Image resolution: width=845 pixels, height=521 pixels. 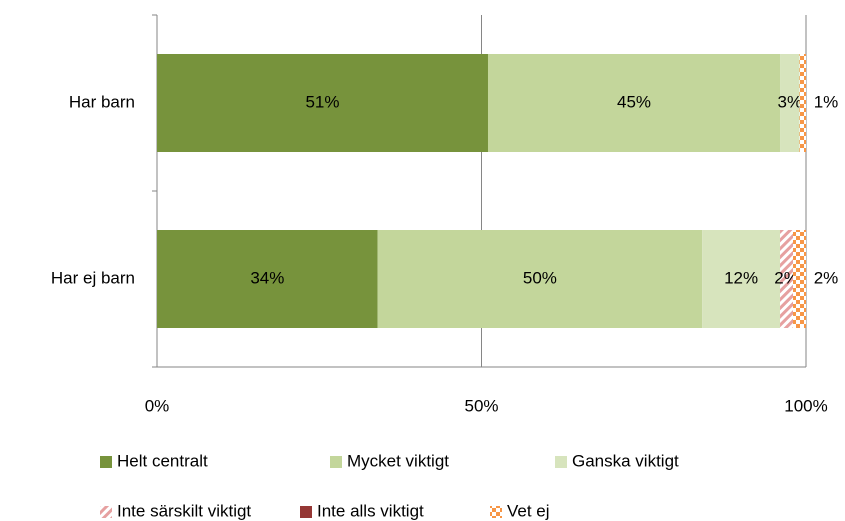 What do you see at coordinates (398, 460) in the screenshot?
I see `legend-label: Mycket viktigt` at bounding box center [398, 460].